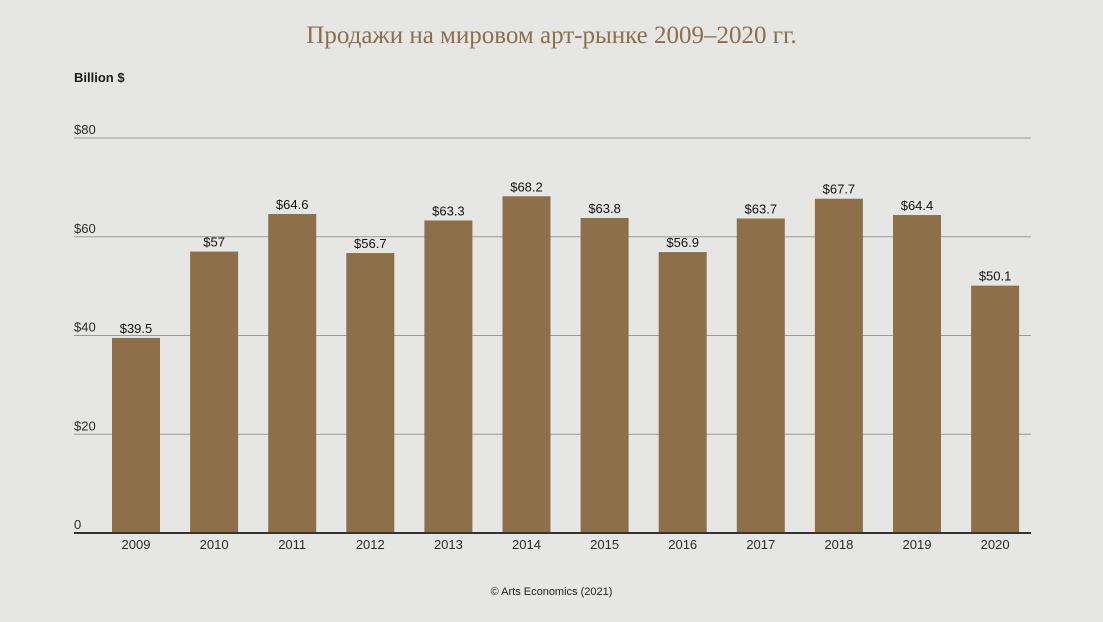 This screenshot has width=1103, height=622. I want to click on y-tick-label: $20, so click(85, 425).